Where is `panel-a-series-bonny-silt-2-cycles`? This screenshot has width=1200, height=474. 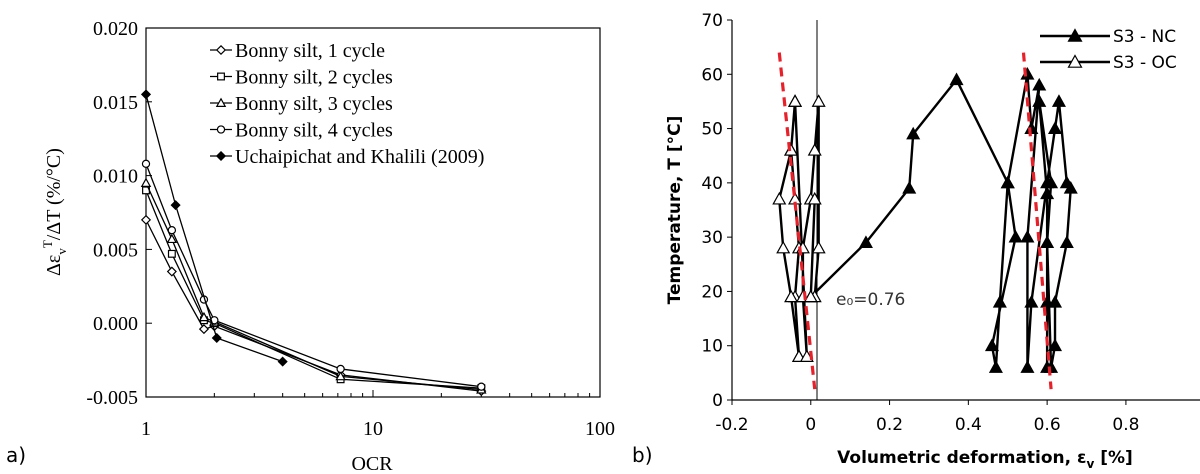 panel-a-series-bonny-silt-2-cycles is located at coordinates (314, 289).